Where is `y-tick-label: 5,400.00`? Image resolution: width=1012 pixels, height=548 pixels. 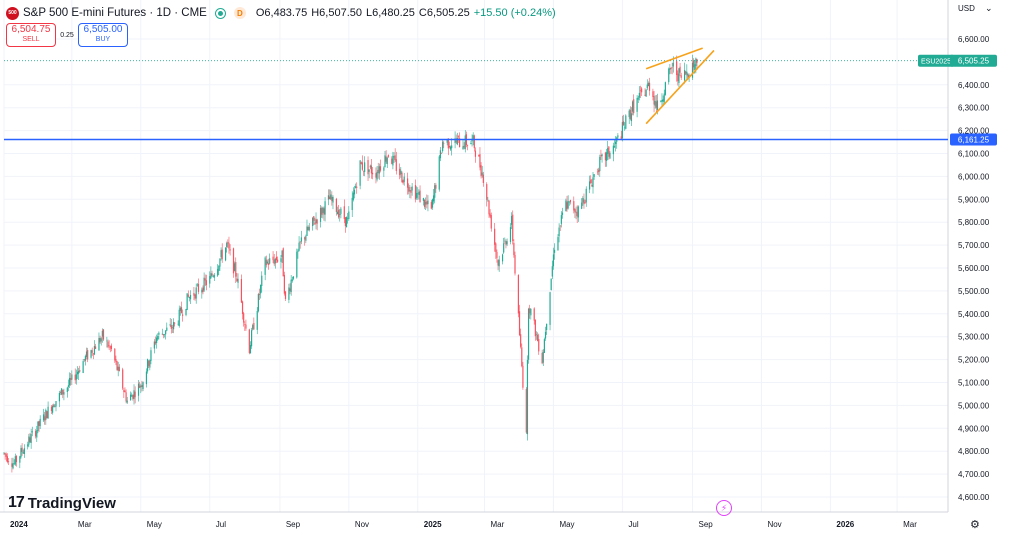
y-tick-label: 5,400.00 is located at coordinates (974, 314).